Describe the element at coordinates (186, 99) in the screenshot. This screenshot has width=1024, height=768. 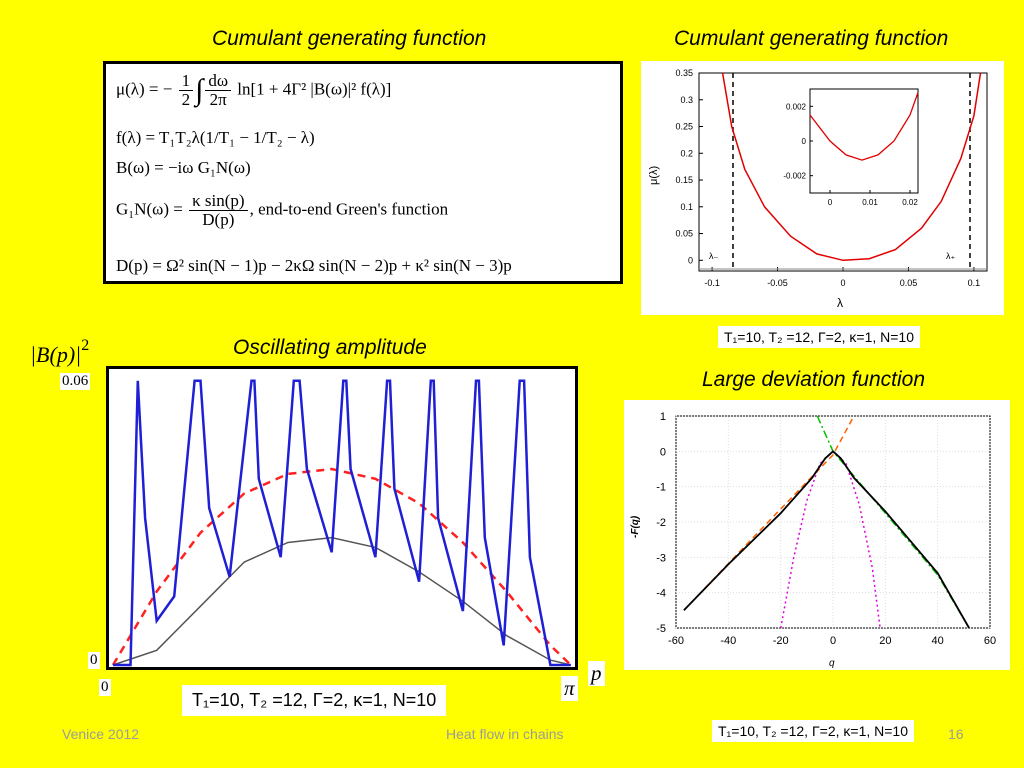
I see `mu-frac-den: 2` at that location.